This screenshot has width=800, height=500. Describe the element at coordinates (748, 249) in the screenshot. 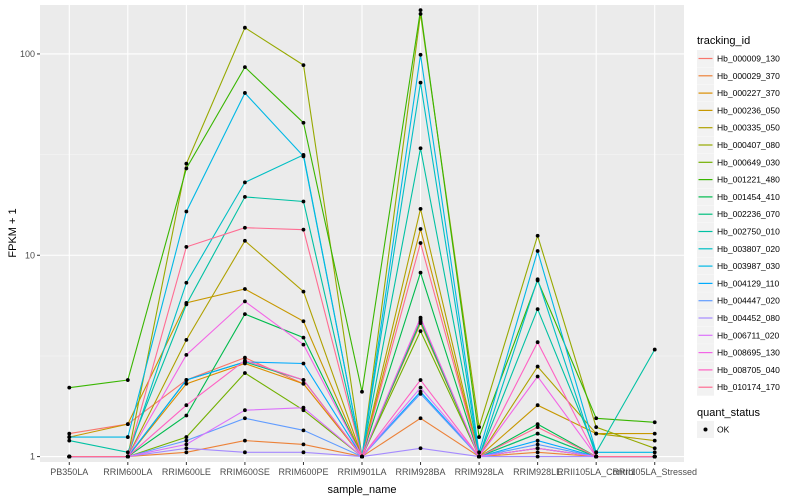

I see `legend-label: Hb_003807_020` at that location.